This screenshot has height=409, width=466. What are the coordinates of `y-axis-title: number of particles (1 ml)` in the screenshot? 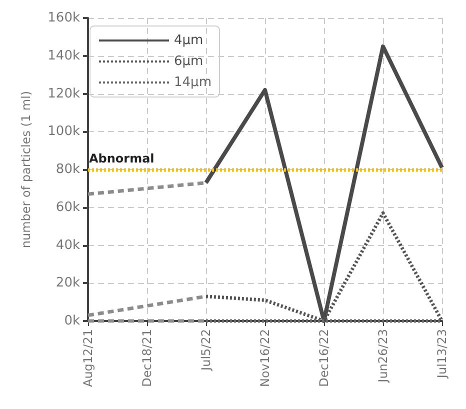 It's located at (26, 169).